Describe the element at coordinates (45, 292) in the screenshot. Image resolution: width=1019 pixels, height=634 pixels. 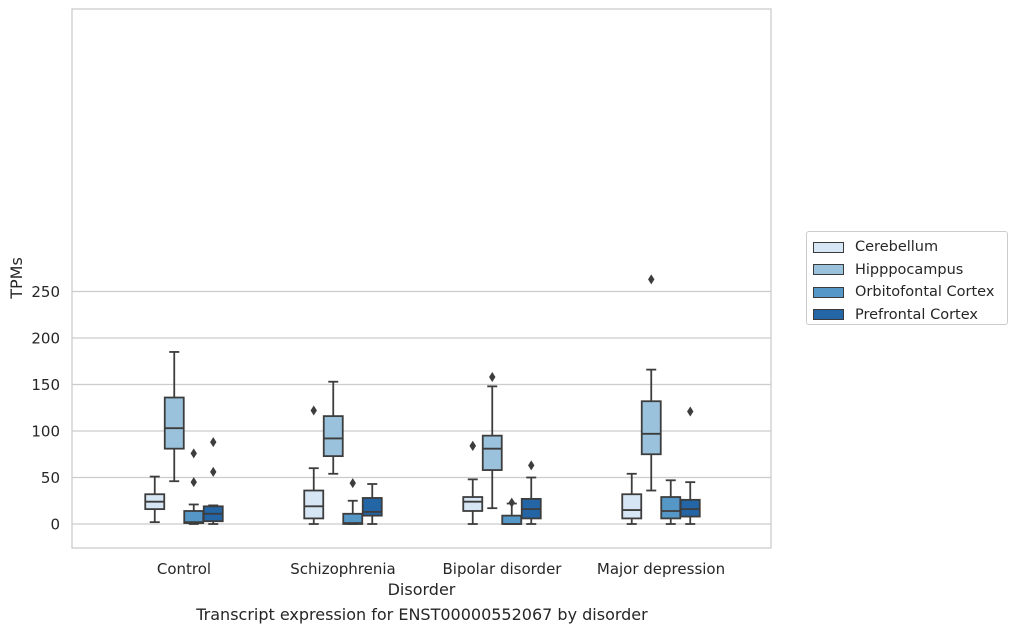
I see `y-tick-label: 250` at that location.